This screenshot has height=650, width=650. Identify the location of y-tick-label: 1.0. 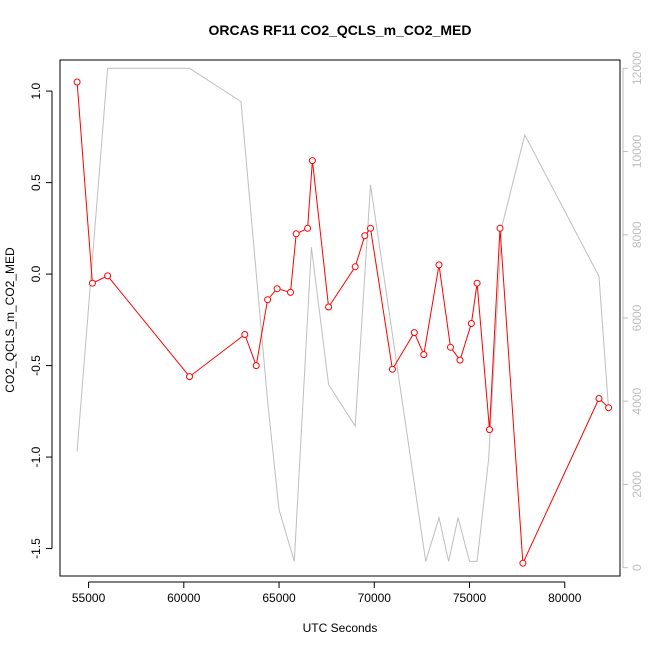
(36, 90).